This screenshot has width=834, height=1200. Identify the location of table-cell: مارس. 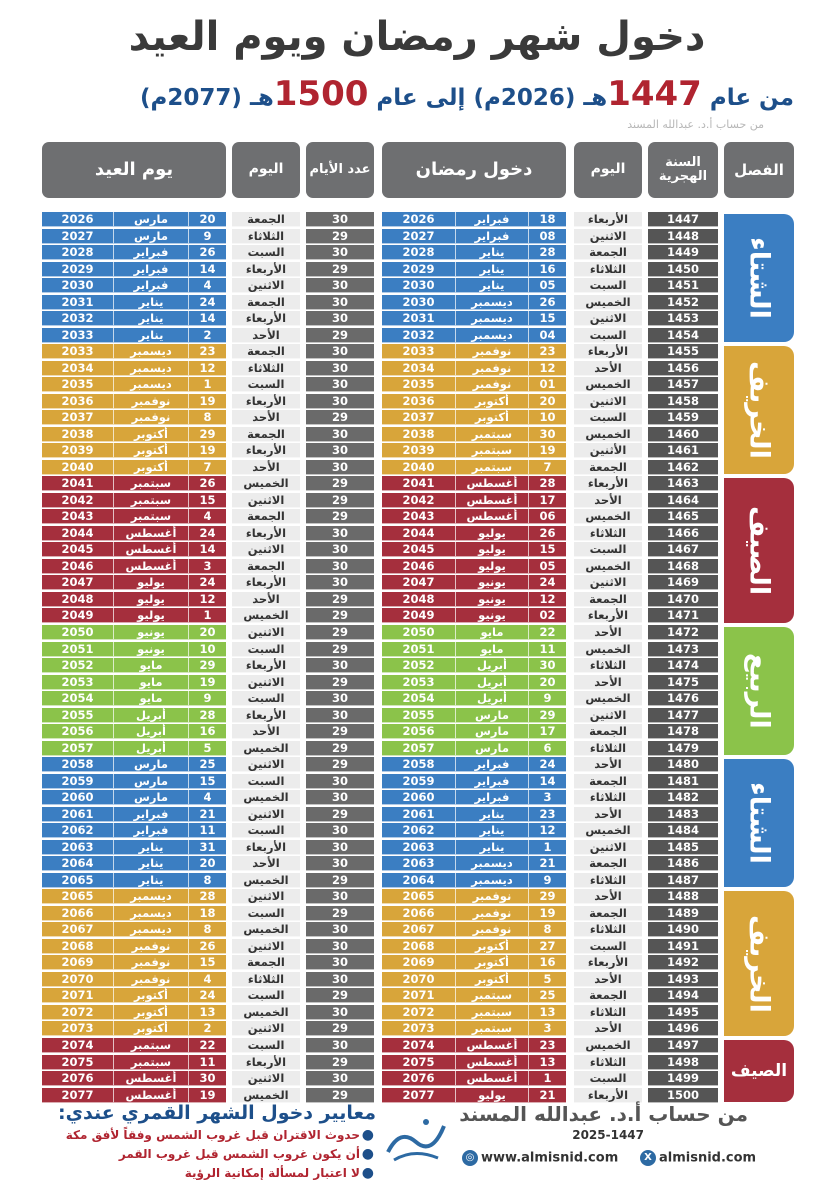
(151, 798).